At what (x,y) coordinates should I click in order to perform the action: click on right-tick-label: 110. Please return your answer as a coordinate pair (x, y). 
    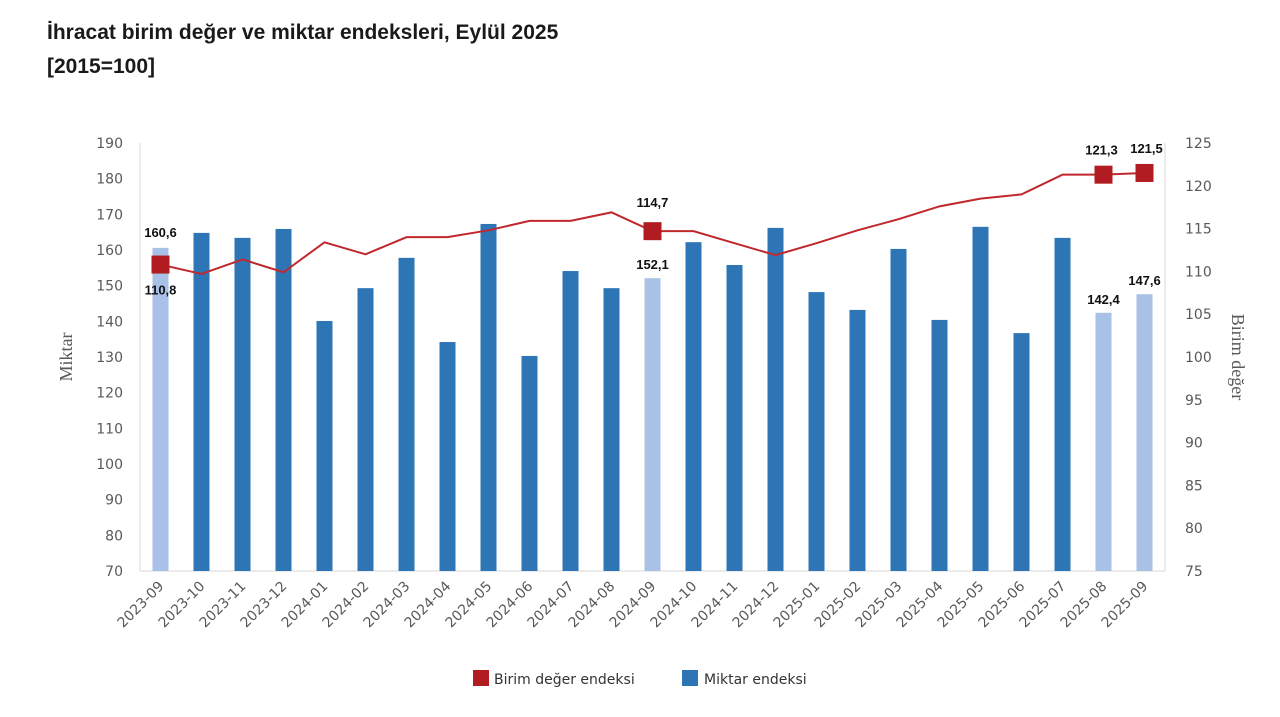
    Looking at the image, I should click on (1198, 272).